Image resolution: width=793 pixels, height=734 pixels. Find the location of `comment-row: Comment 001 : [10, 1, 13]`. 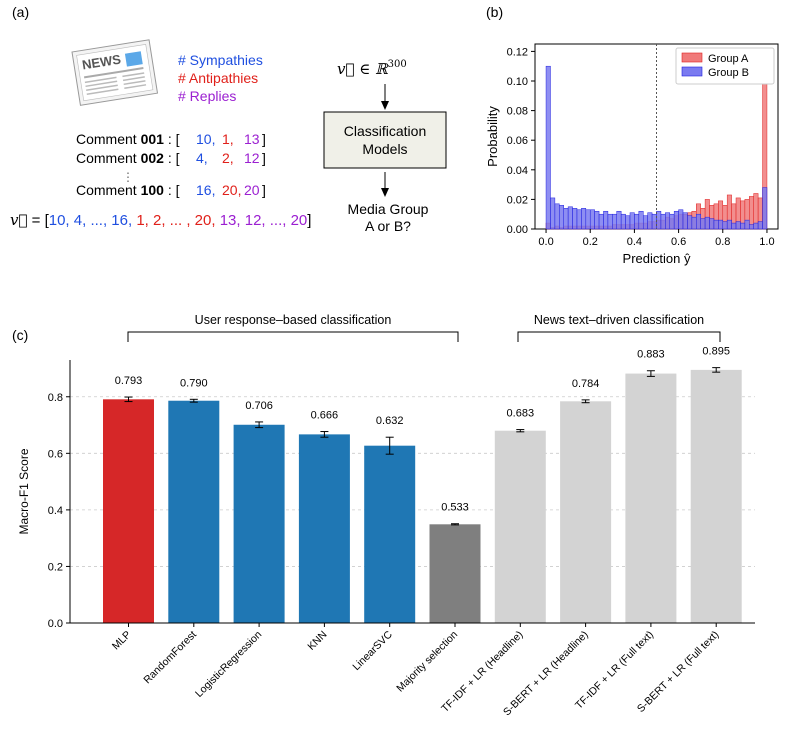

comment-row: Comment 001 : [10, 1, 13] is located at coordinates (171, 139).